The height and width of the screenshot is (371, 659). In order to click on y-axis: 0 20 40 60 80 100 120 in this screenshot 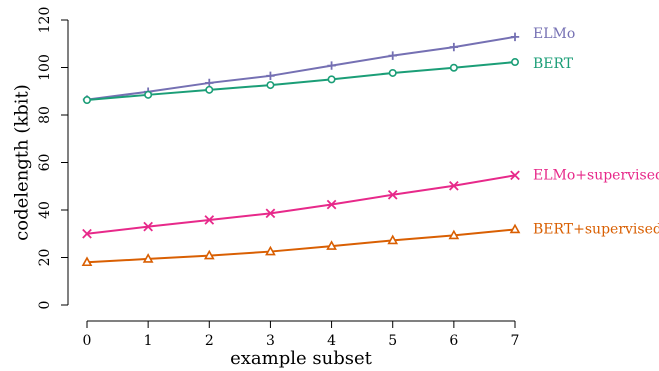, I will do `click(53, 158)`.